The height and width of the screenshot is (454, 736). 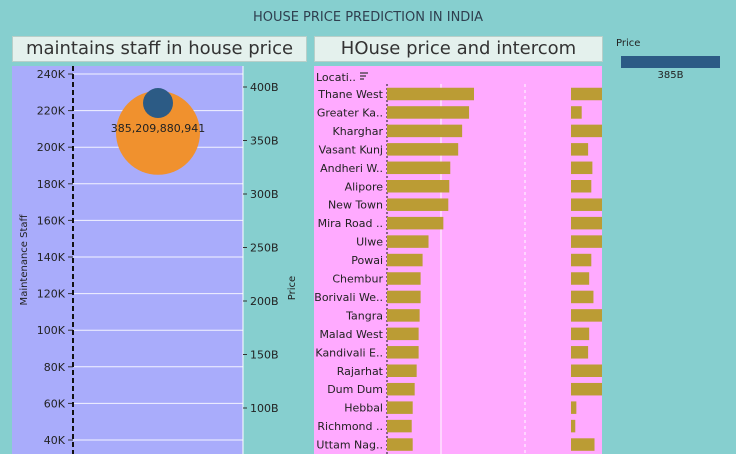 What do you see at coordinates (24, 259) in the screenshot?
I see `left-axis-title: Maintenance Staff` at bounding box center [24, 259].